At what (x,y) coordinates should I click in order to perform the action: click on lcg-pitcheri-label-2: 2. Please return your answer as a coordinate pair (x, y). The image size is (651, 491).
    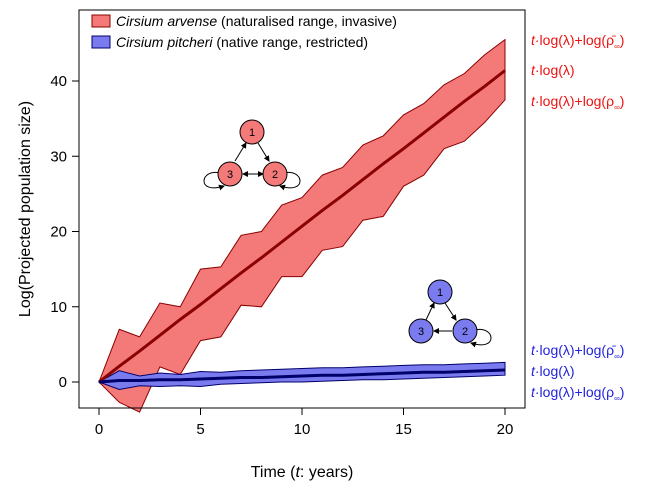
    Looking at the image, I should click on (465, 332).